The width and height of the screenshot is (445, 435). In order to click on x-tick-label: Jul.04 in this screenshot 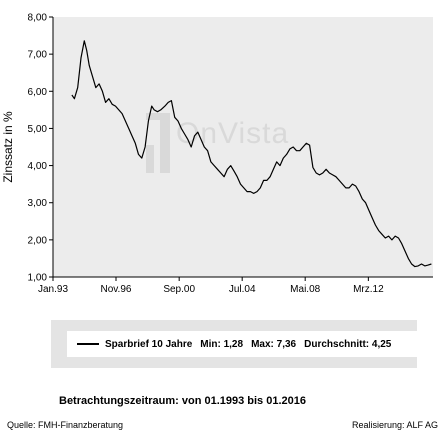, I will do `click(242, 289)`.